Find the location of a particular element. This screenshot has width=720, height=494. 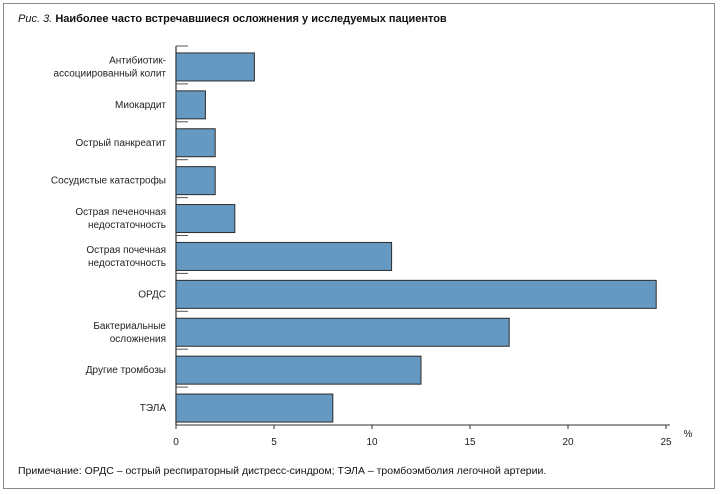

category-label: Антибиотик- is located at coordinates (137, 60).